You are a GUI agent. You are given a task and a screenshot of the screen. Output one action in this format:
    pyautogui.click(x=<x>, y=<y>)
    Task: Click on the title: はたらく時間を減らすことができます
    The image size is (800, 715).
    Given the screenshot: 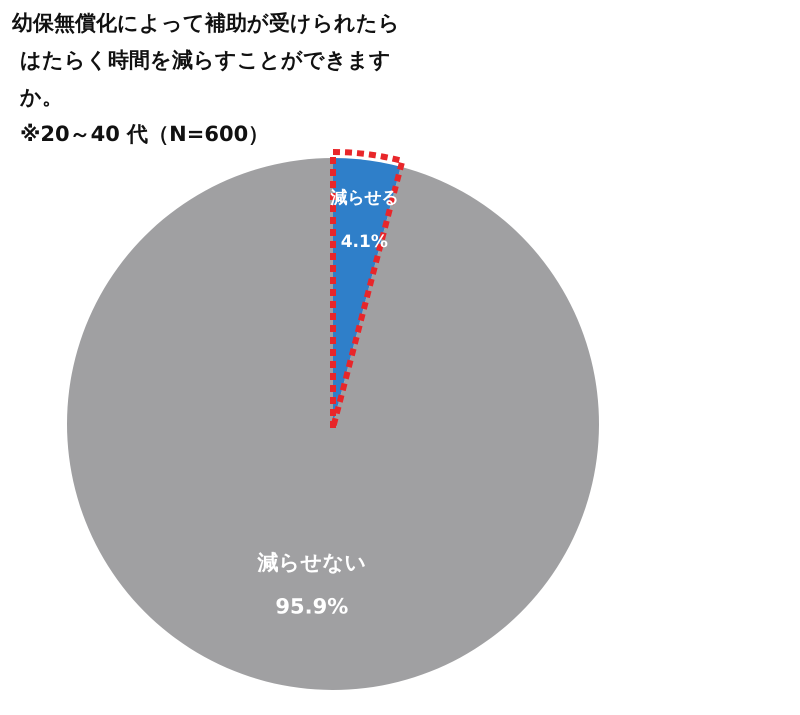 What is the action you would take?
    pyautogui.click(x=205, y=60)
    